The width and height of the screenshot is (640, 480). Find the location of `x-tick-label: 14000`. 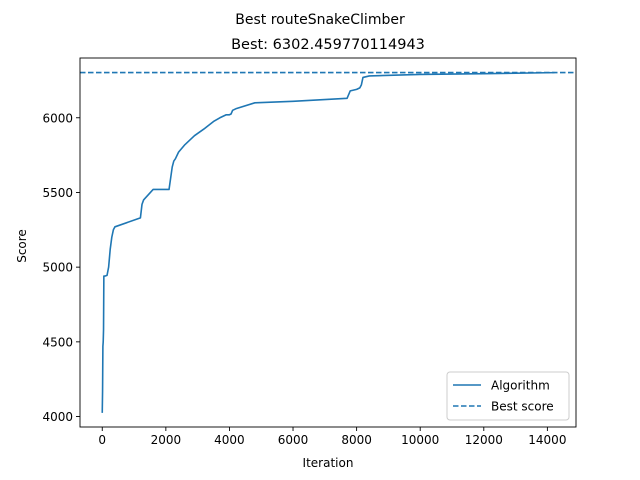

x-tick-label: 14000 is located at coordinates (547, 440).